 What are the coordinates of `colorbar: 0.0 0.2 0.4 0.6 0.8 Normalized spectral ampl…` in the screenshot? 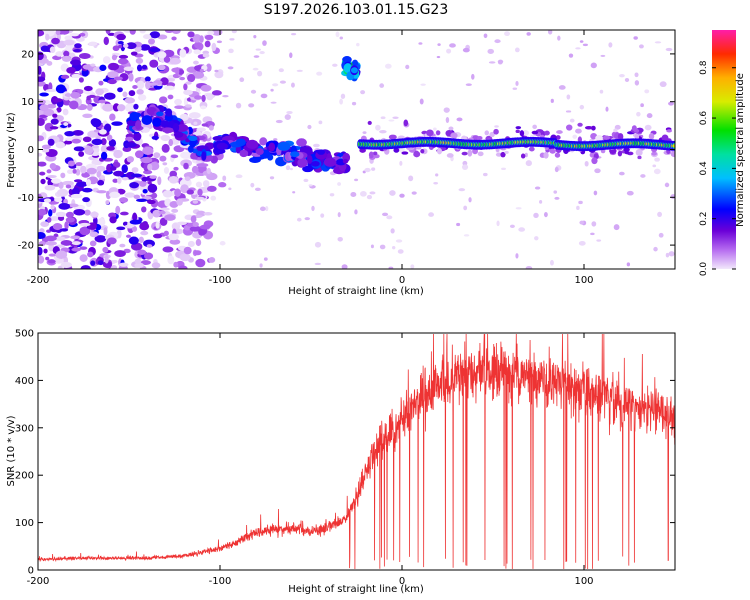 It's located at (722, 153).